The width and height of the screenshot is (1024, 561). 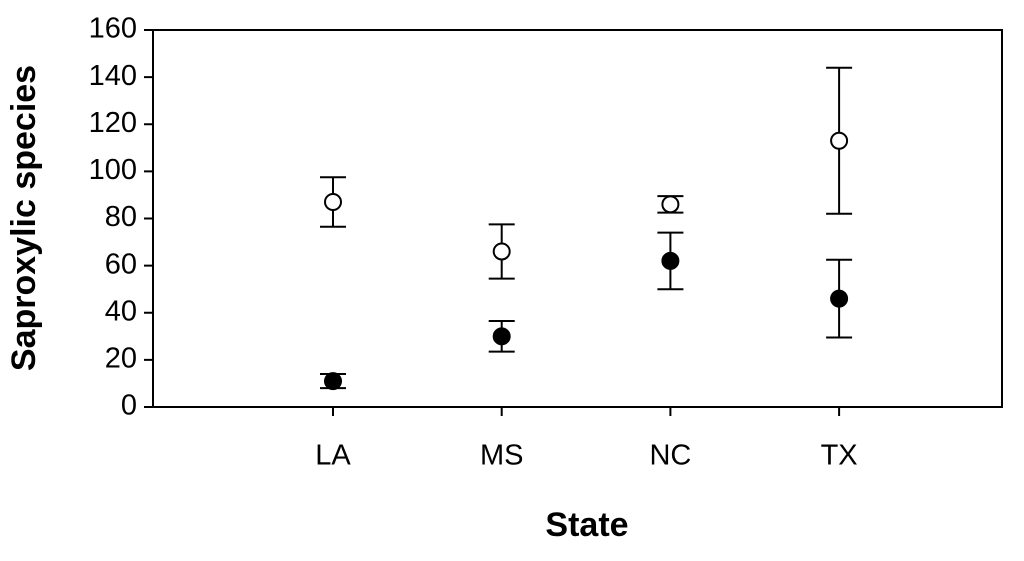 I want to click on y-axis-title: Saproxylic species, so click(x=24, y=218).